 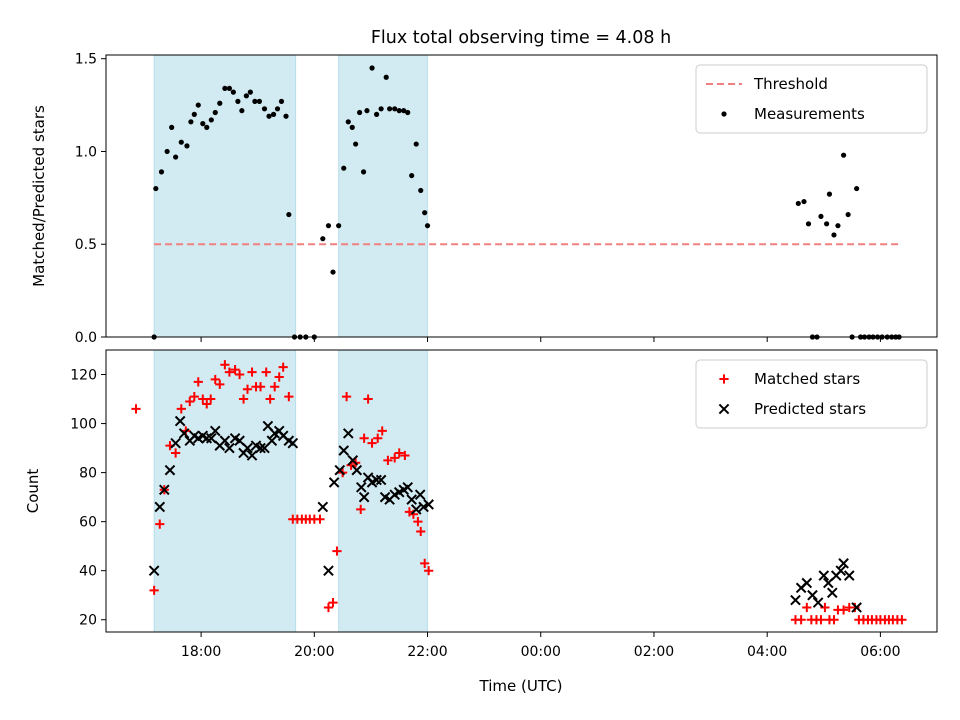 What do you see at coordinates (314, 652) in the screenshot?
I see `x-tick-label: 20:00` at bounding box center [314, 652].